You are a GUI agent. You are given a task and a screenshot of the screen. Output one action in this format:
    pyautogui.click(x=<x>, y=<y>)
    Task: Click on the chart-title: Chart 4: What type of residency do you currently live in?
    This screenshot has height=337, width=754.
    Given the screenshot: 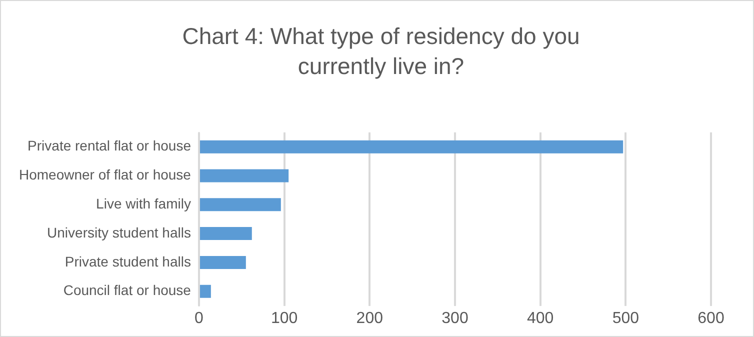 What is the action you would take?
    pyautogui.click(x=381, y=51)
    